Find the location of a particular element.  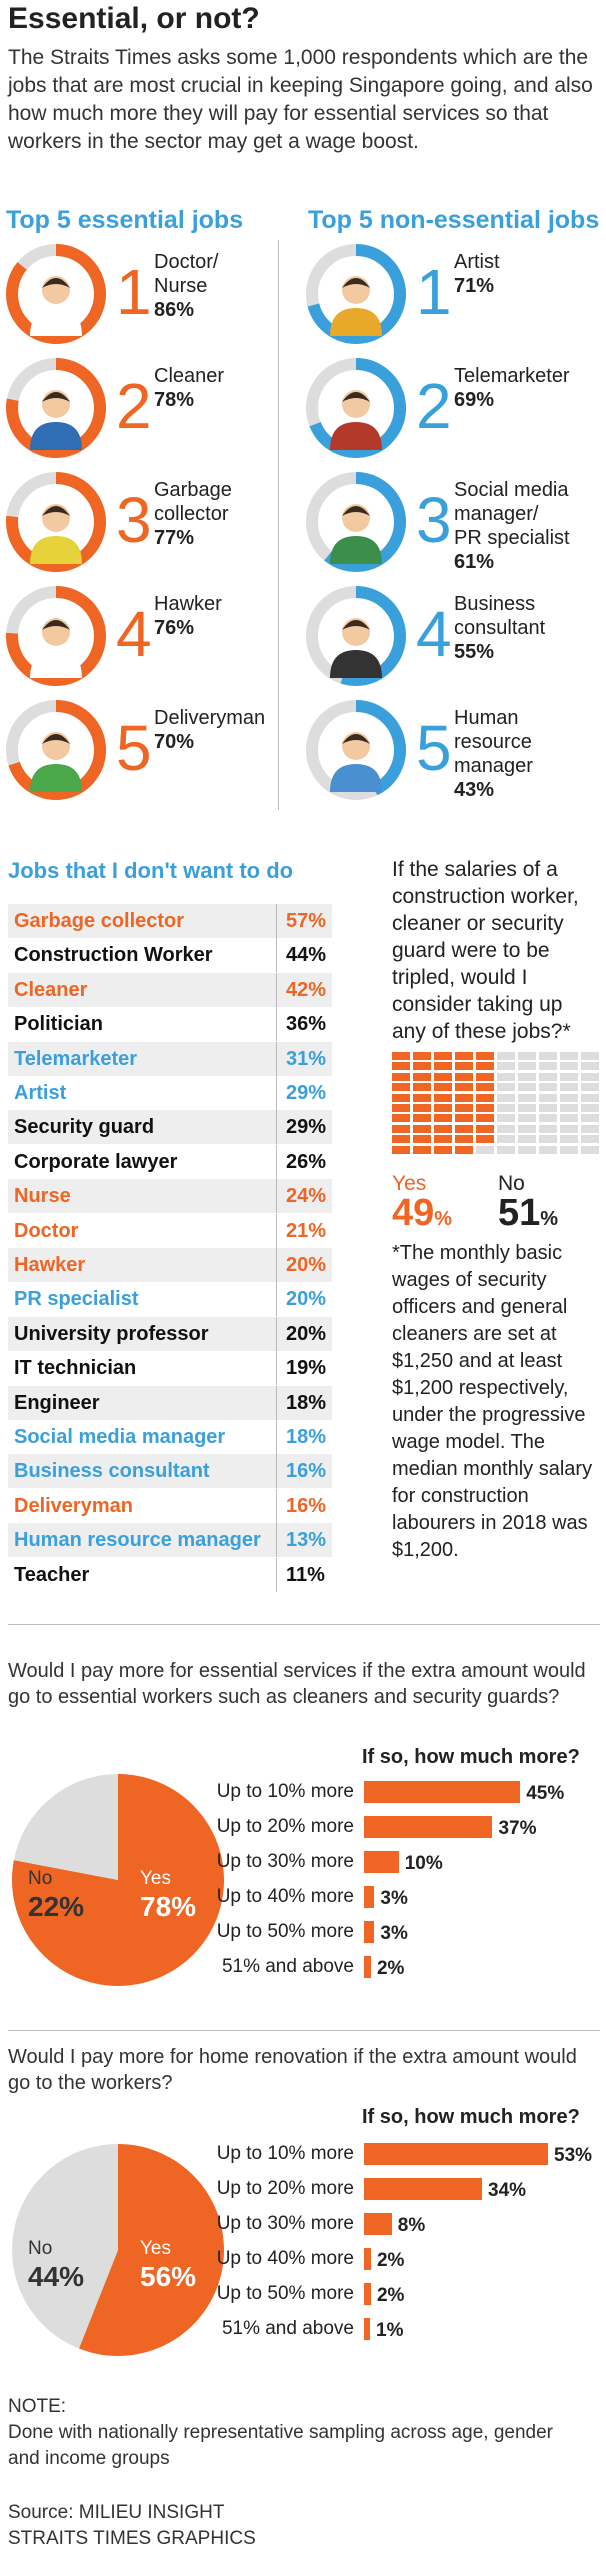

pie-no-value: 22% is located at coordinates (56, 1906).